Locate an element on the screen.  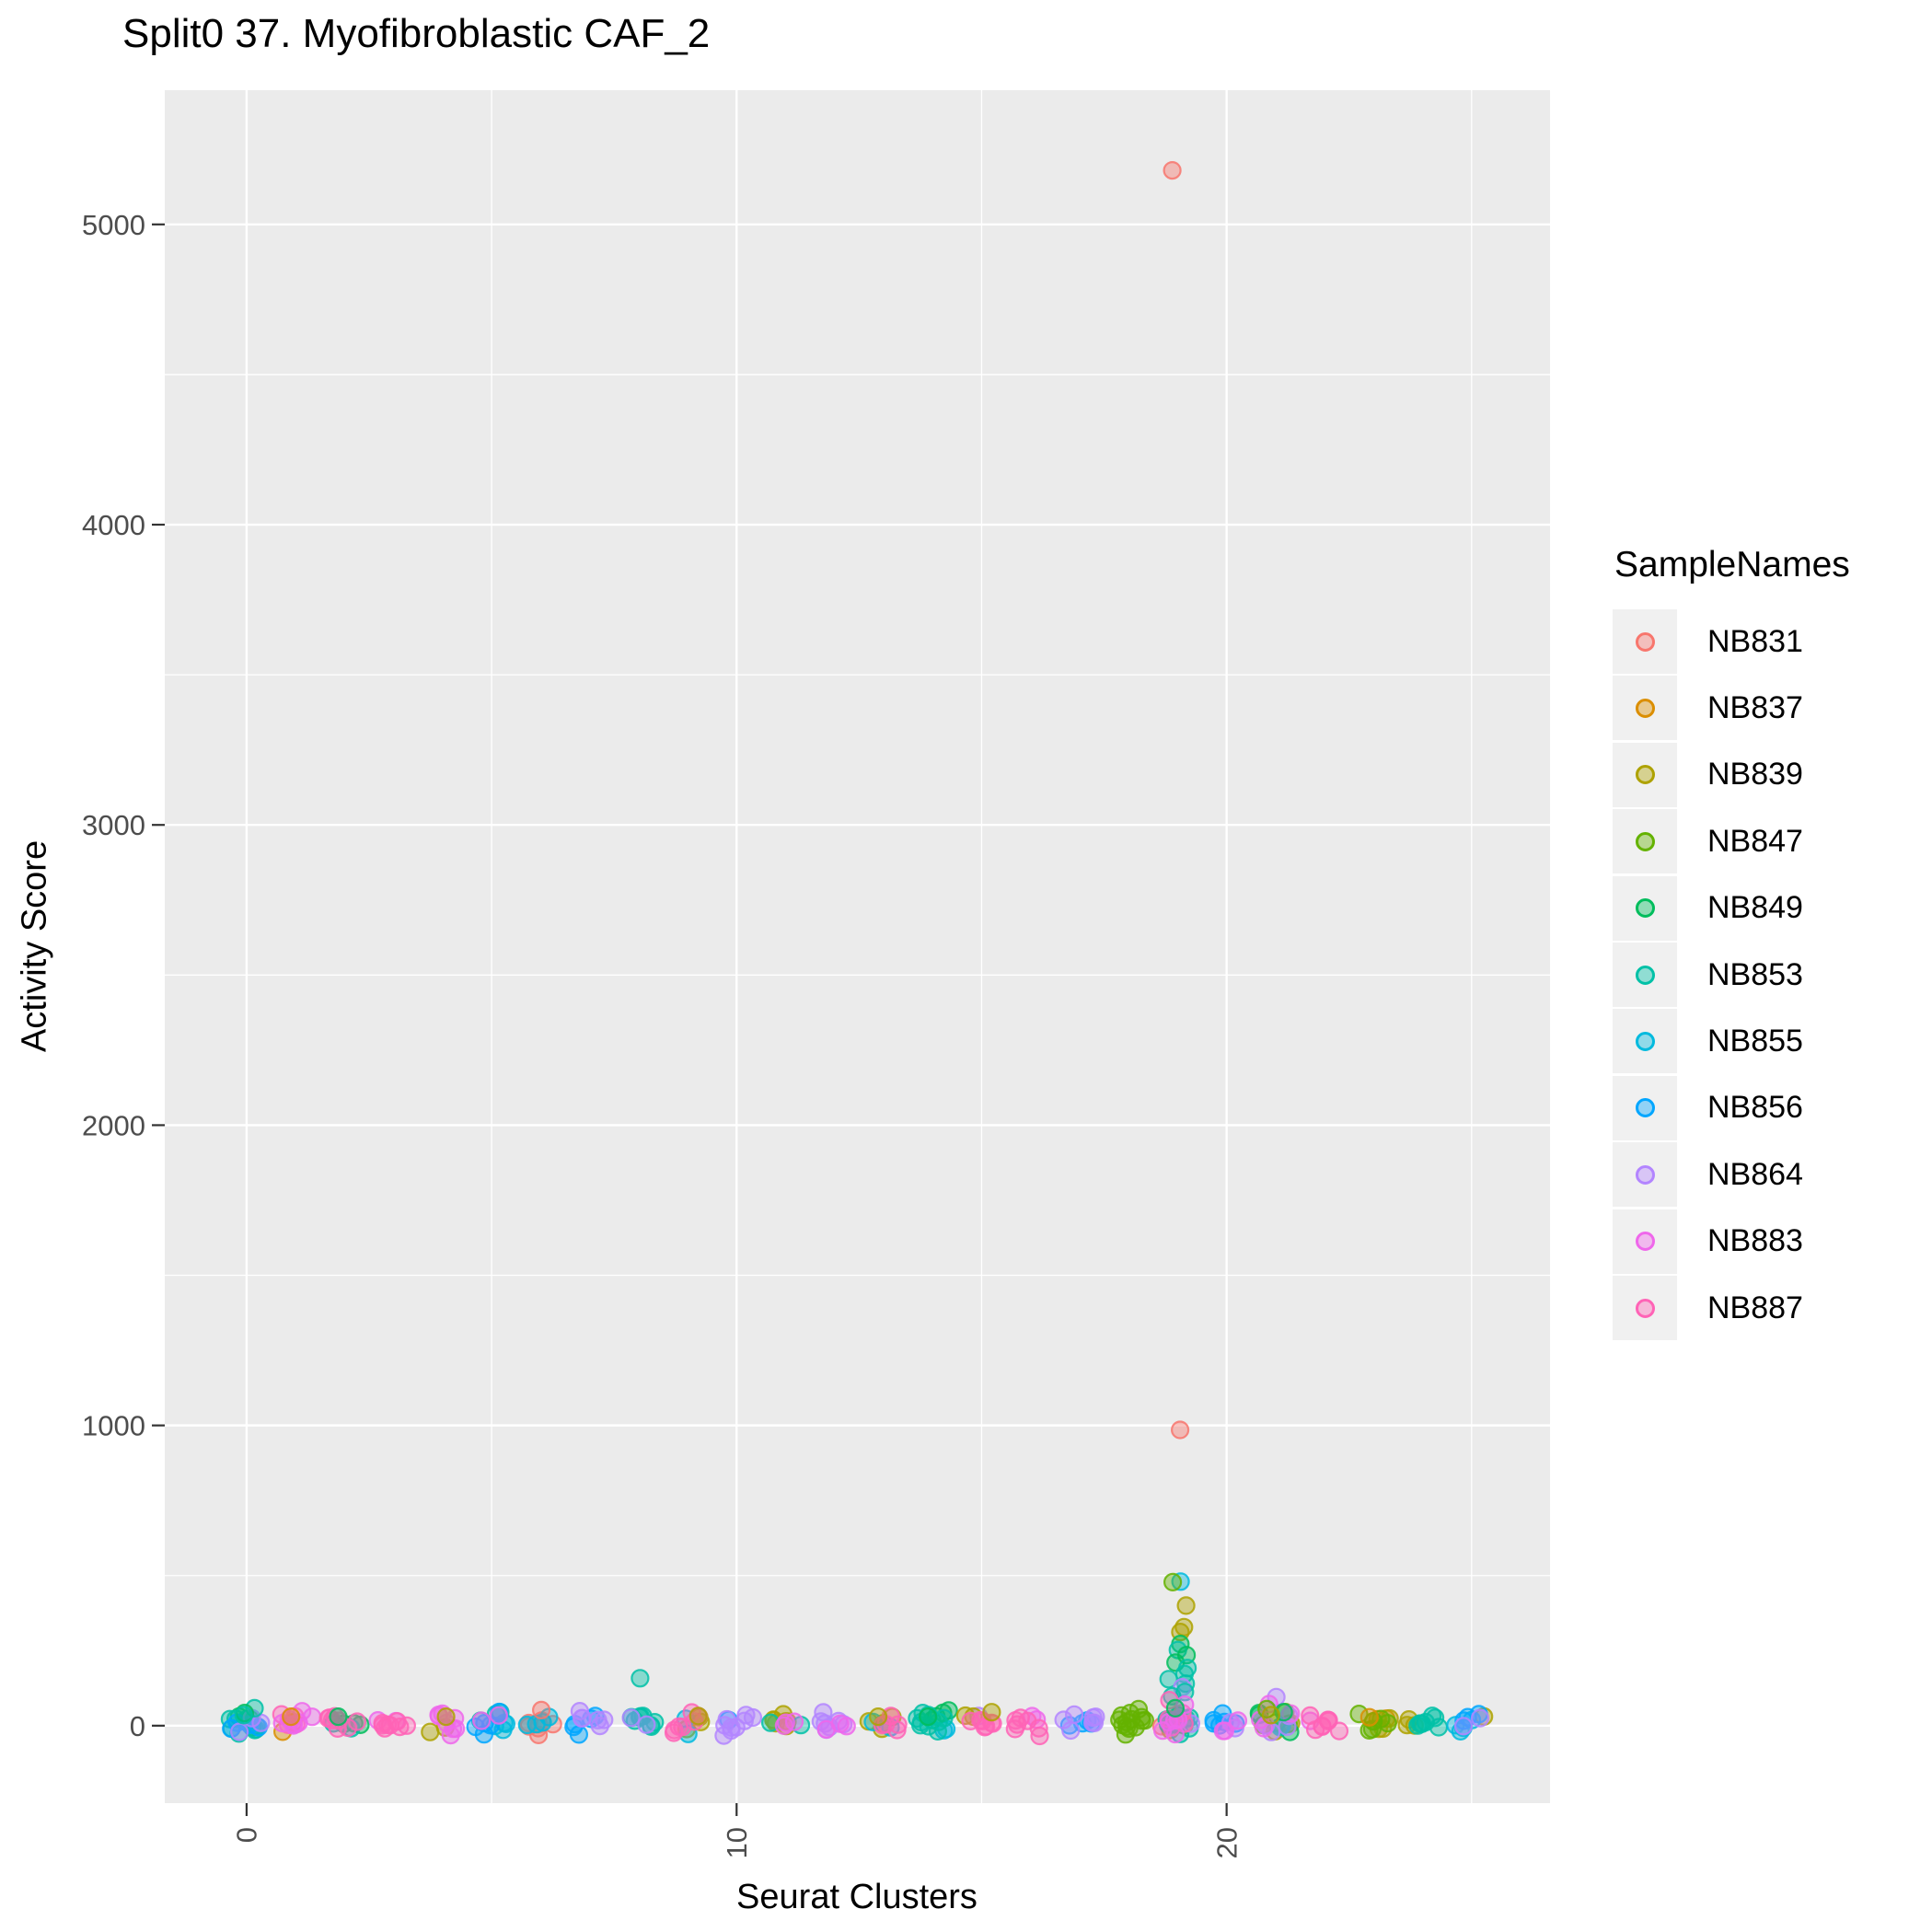
legend-item-NB831: NB831 is located at coordinates (1708, 641).